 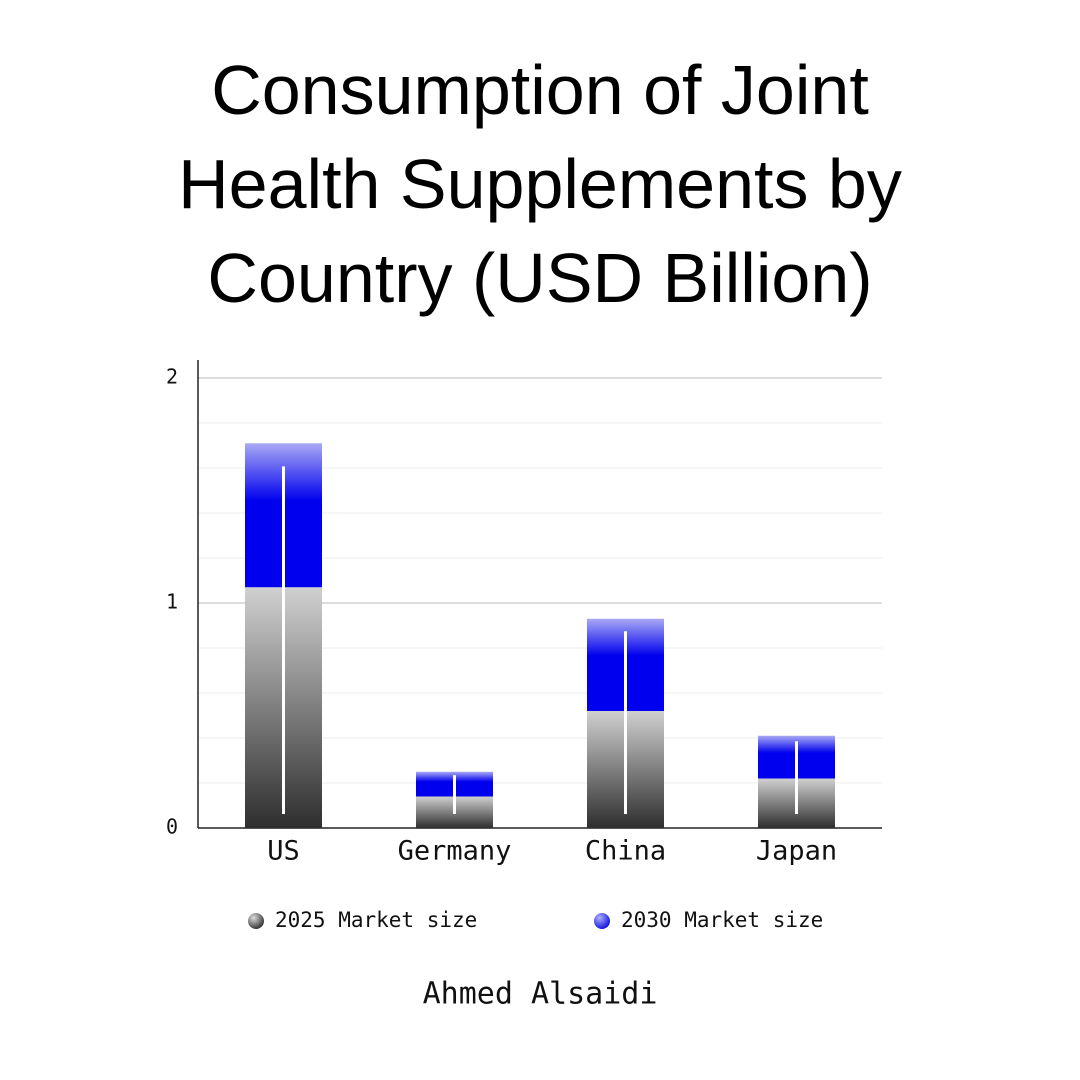 I want to click on x-tick-label: Germany, so click(x=455, y=851).